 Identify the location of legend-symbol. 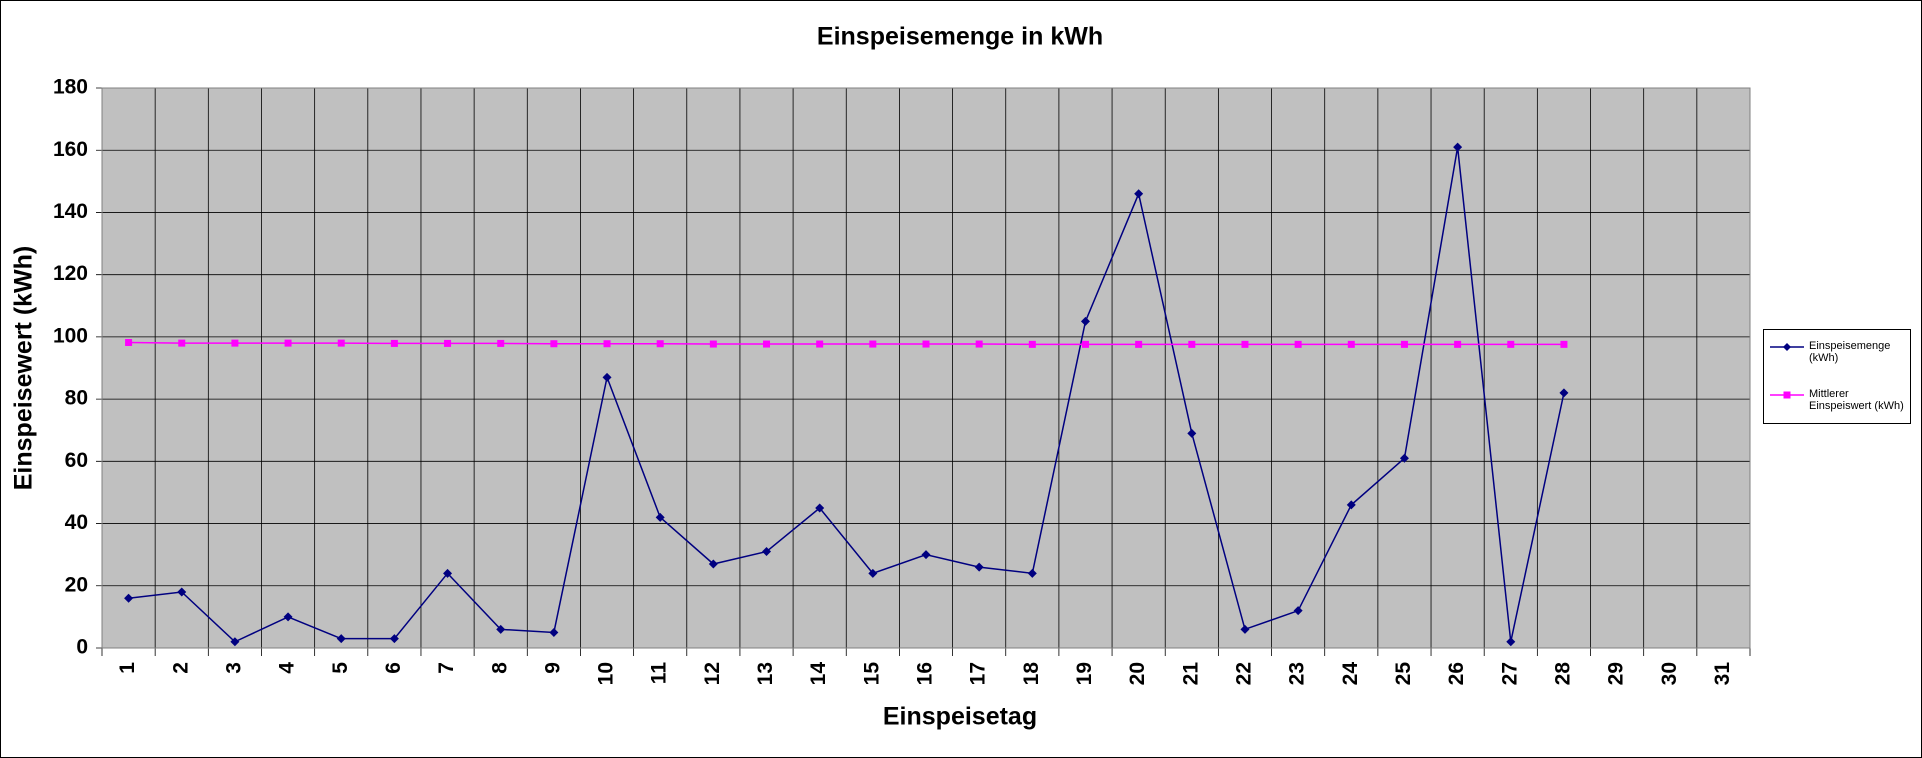
(1787, 395).